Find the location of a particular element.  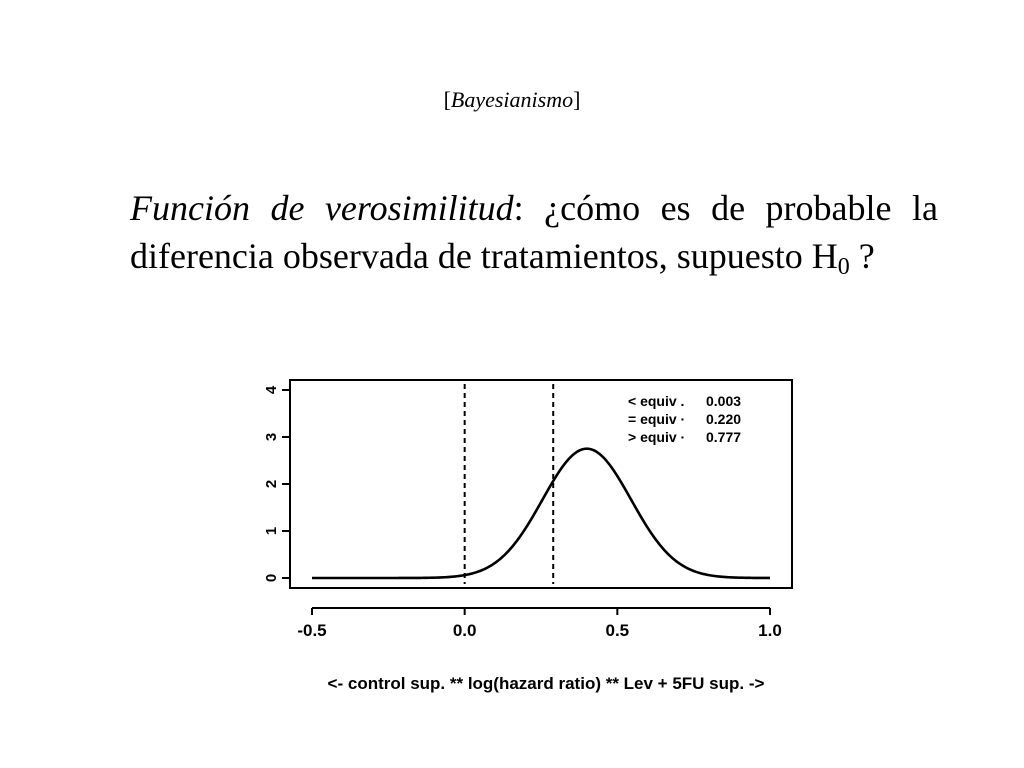

curve-layer is located at coordinates (541, 513).